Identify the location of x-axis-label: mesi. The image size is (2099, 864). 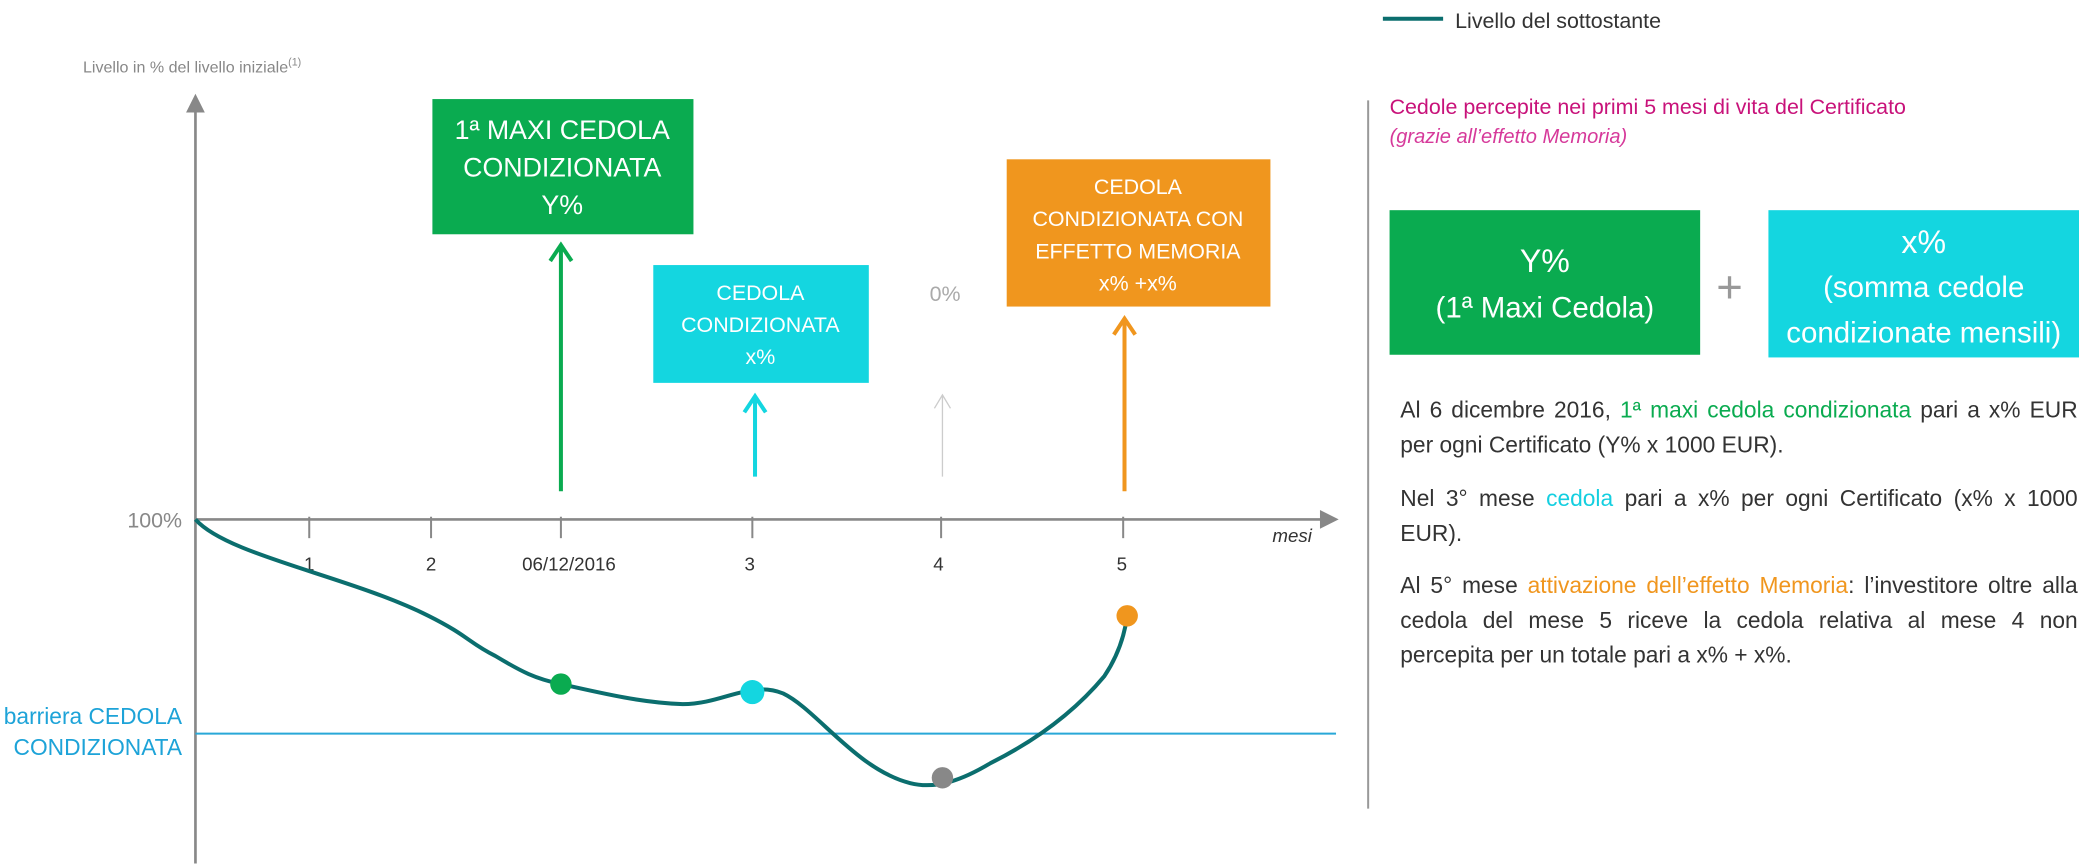
(1292, 535).